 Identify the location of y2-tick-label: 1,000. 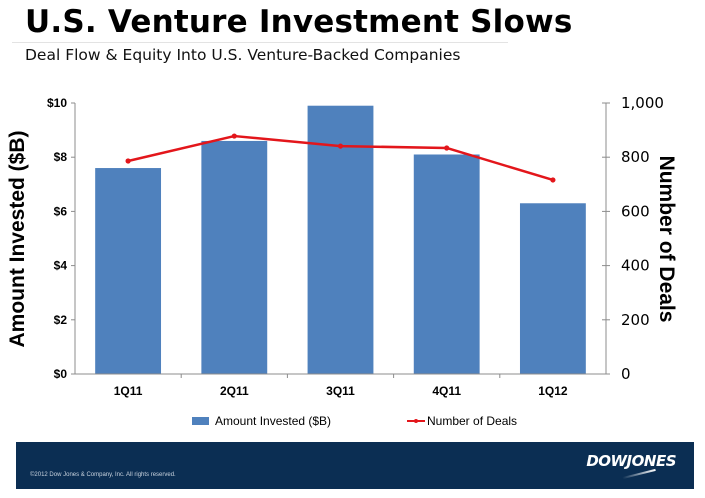
(642, 103).